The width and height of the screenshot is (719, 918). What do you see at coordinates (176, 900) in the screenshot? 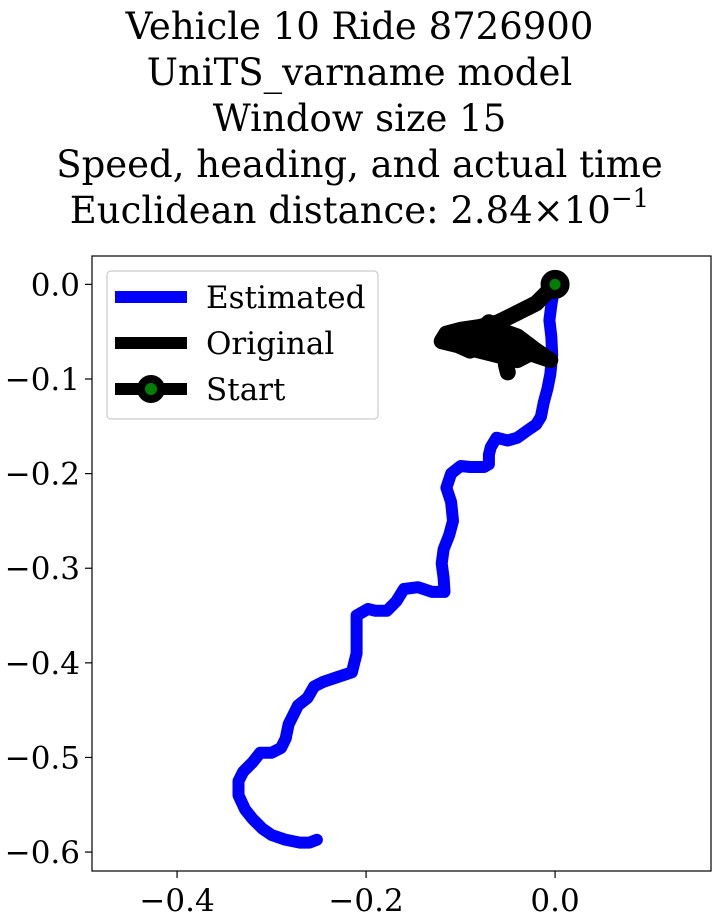
I see `x-tick-label: −0.4` at bounding box center [176, 900].